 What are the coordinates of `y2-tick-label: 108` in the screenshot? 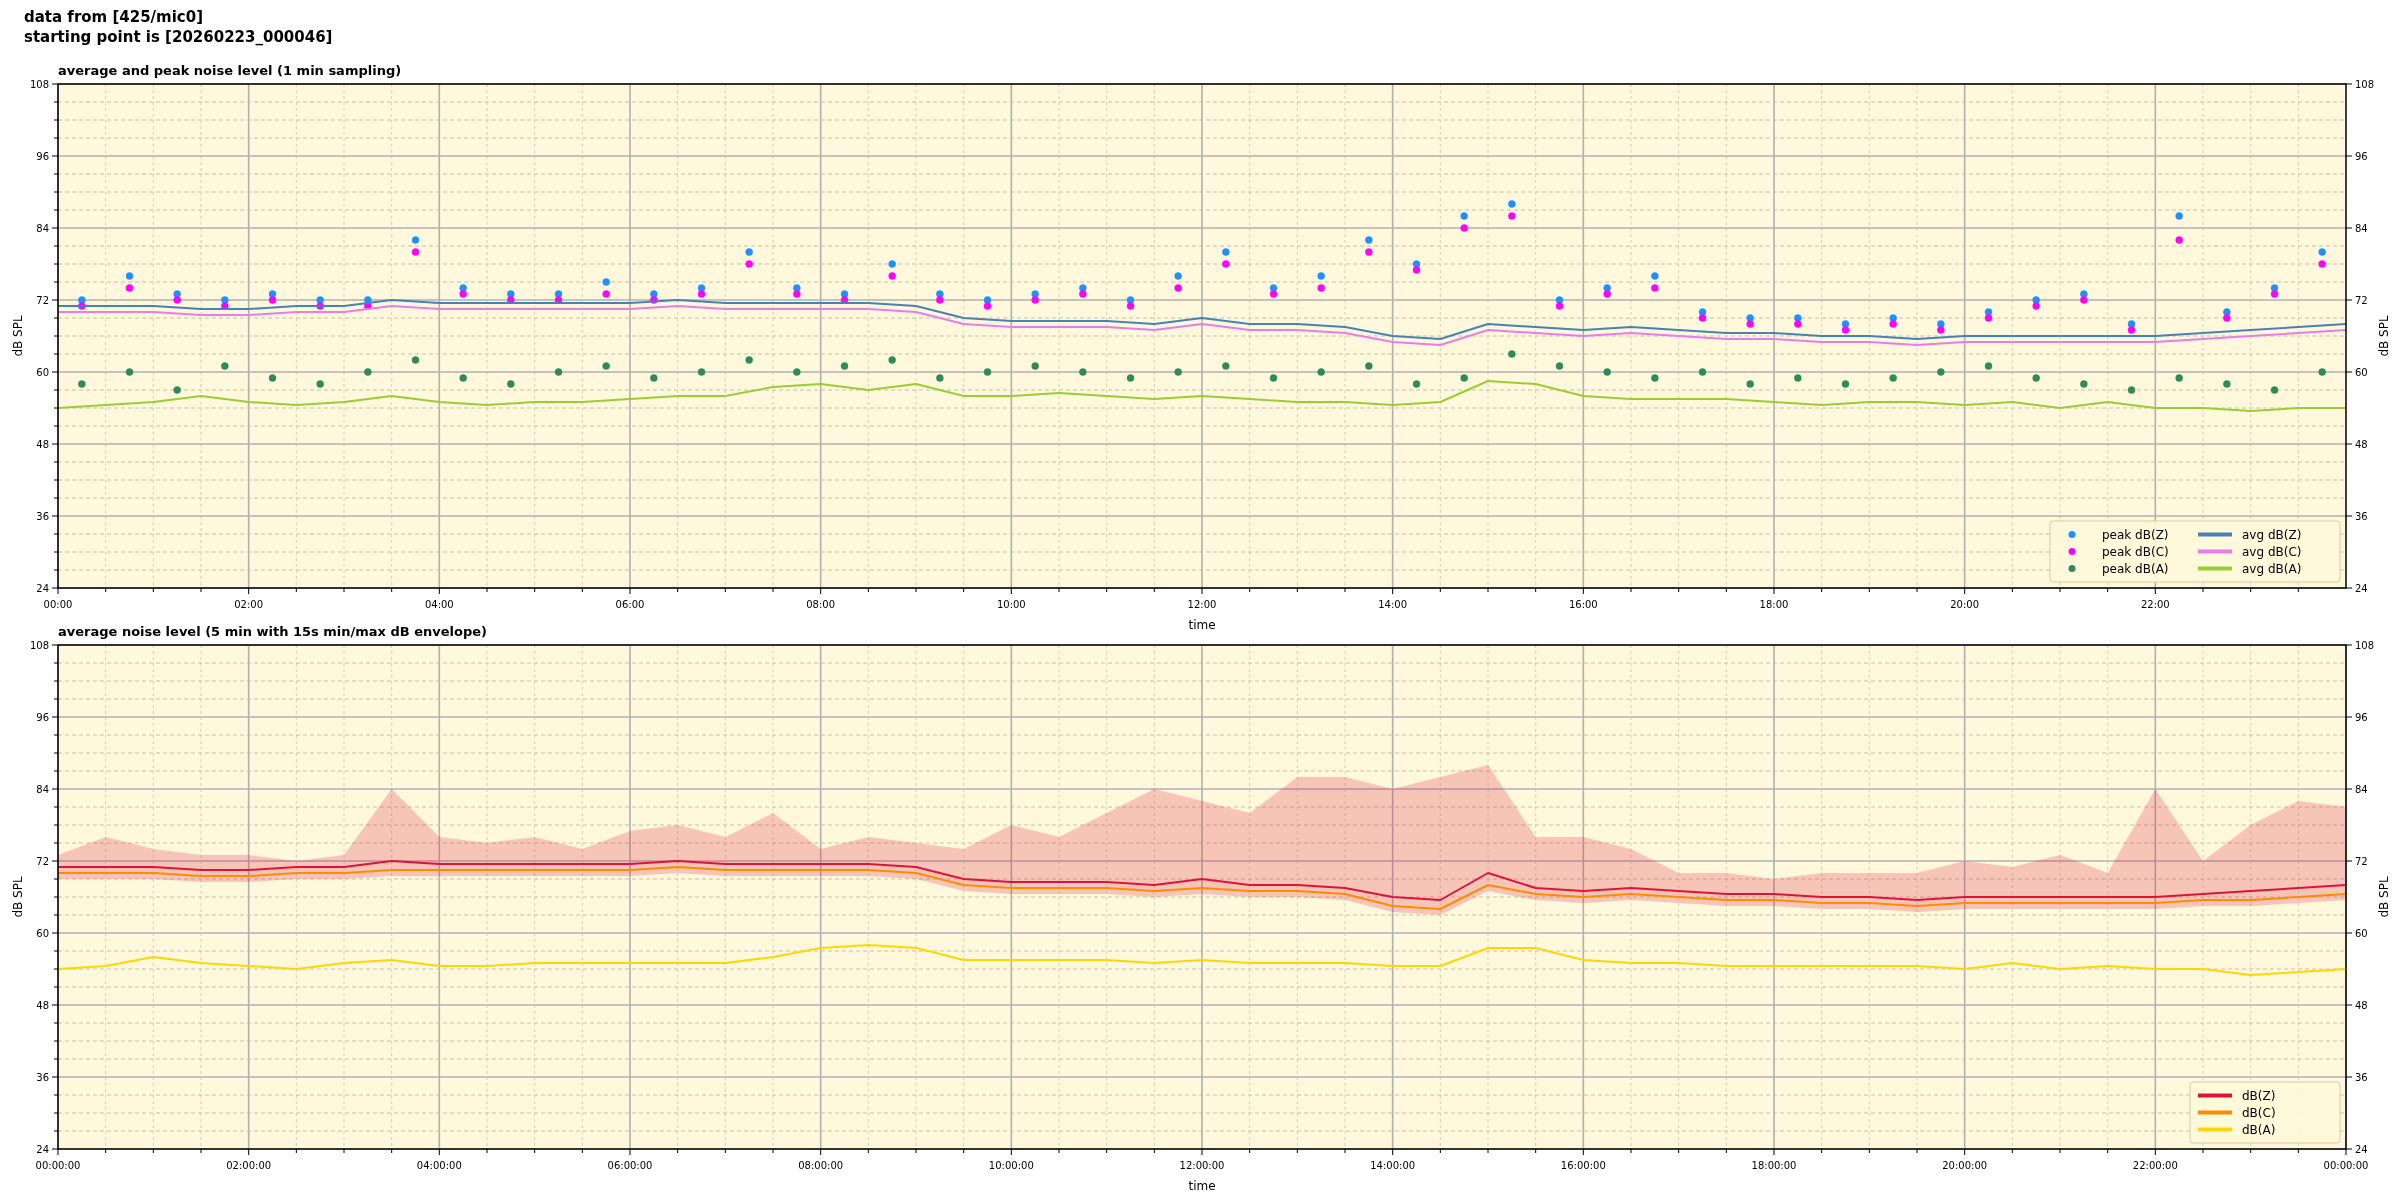 It's located at (2365, 645).